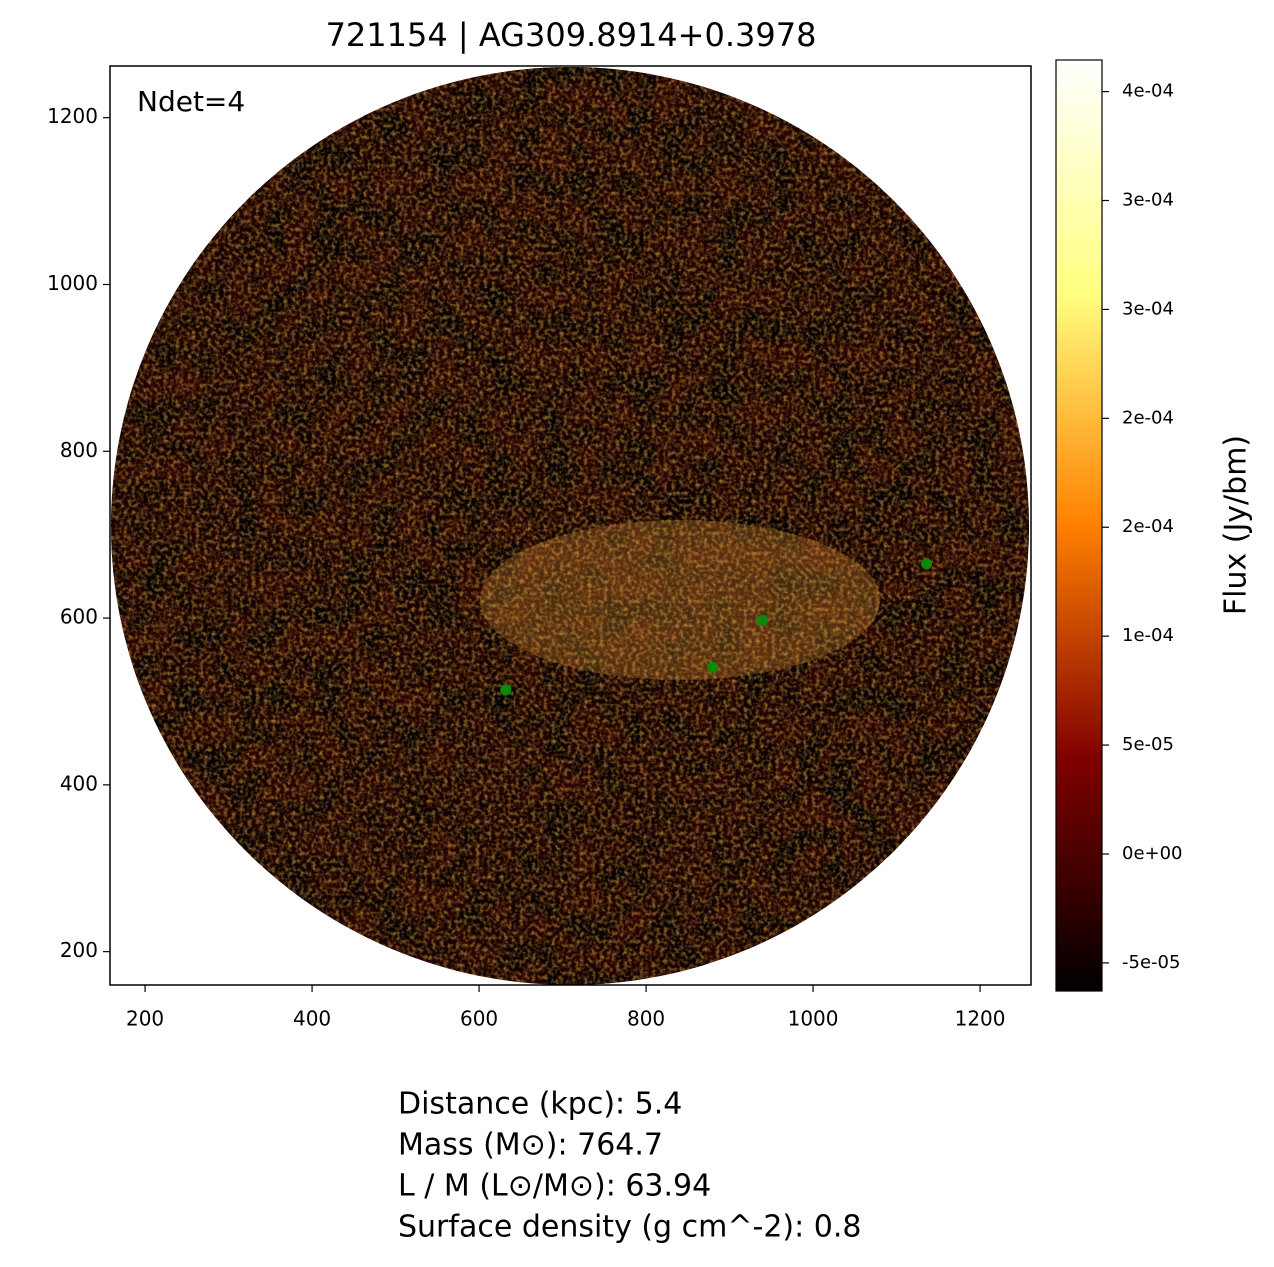 Image resolution: width=1274 pixels, height=1267 pixels. Describe the element at coordinates (72, 283) in the screenshot. I see `y-tick-label: 1000` at that location.